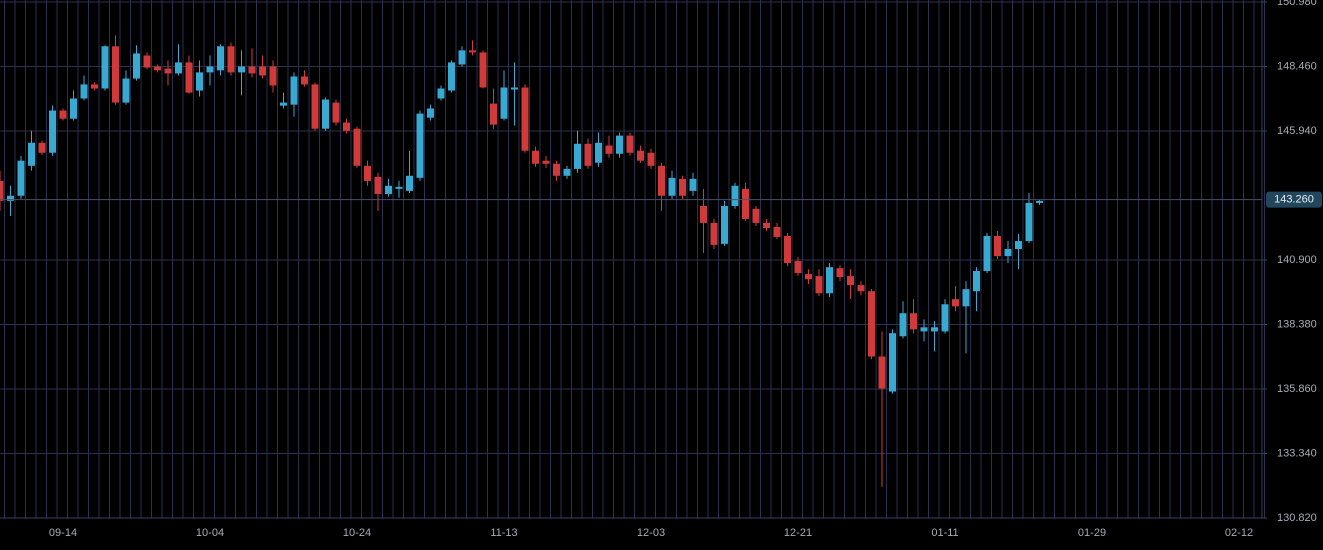 This screenshot has height=550, width=1323. Describe the element at coordinates (1297, 4) in the screenshot. I see `y-tick-label: 150.980` at that location.